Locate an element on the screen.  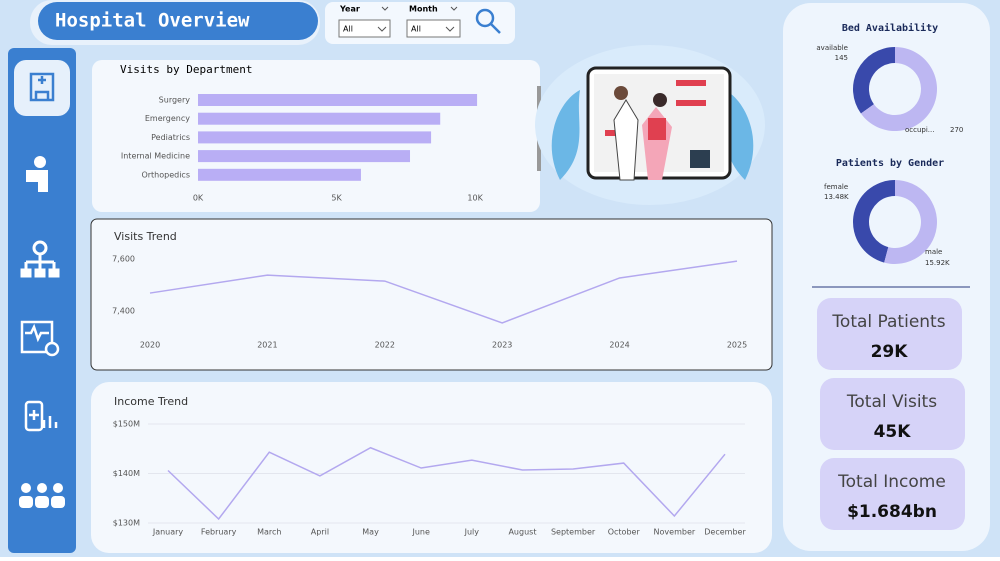
nav-org is located at coordinates (40, 259).